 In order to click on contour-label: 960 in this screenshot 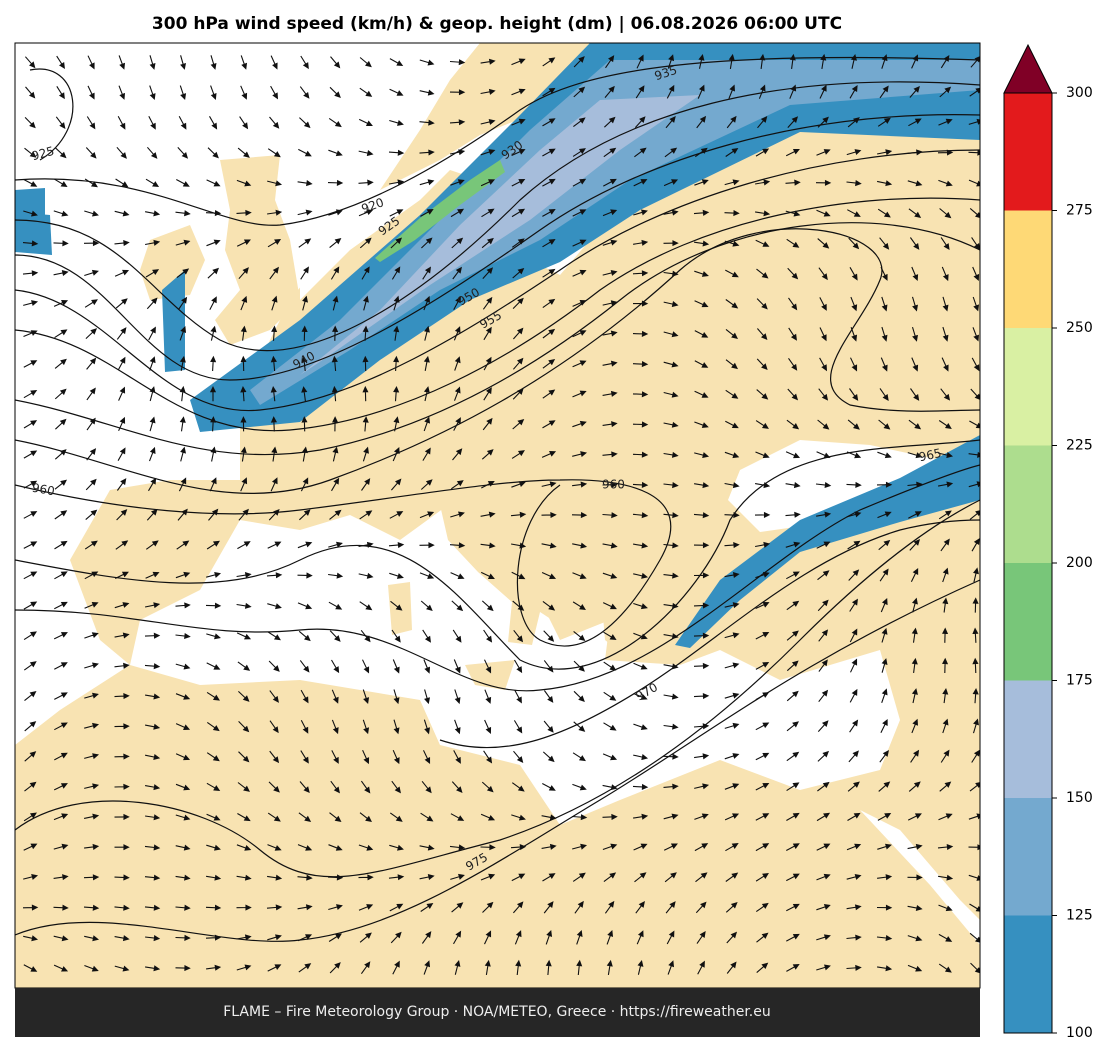, I will do `click(613, 485)`.